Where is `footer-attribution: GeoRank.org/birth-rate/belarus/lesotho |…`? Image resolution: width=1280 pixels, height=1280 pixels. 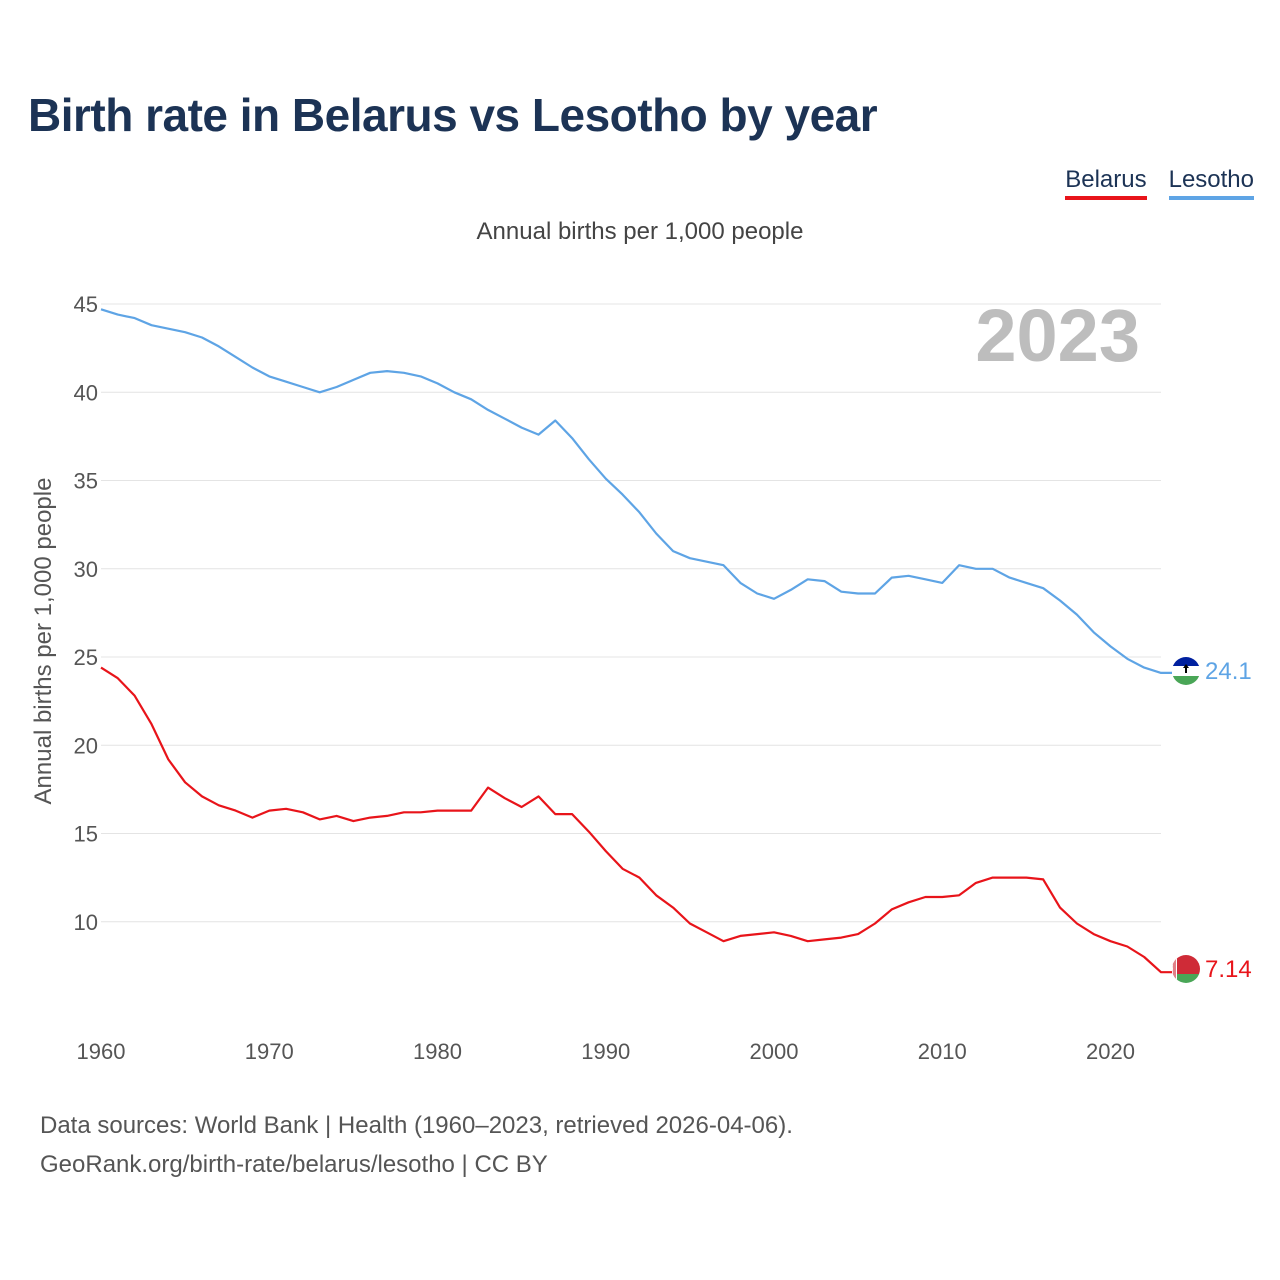 footer-attribution: GeoRank.org/birth-rate/belarus/lesotho |… is located at coordinates (294, 1164).